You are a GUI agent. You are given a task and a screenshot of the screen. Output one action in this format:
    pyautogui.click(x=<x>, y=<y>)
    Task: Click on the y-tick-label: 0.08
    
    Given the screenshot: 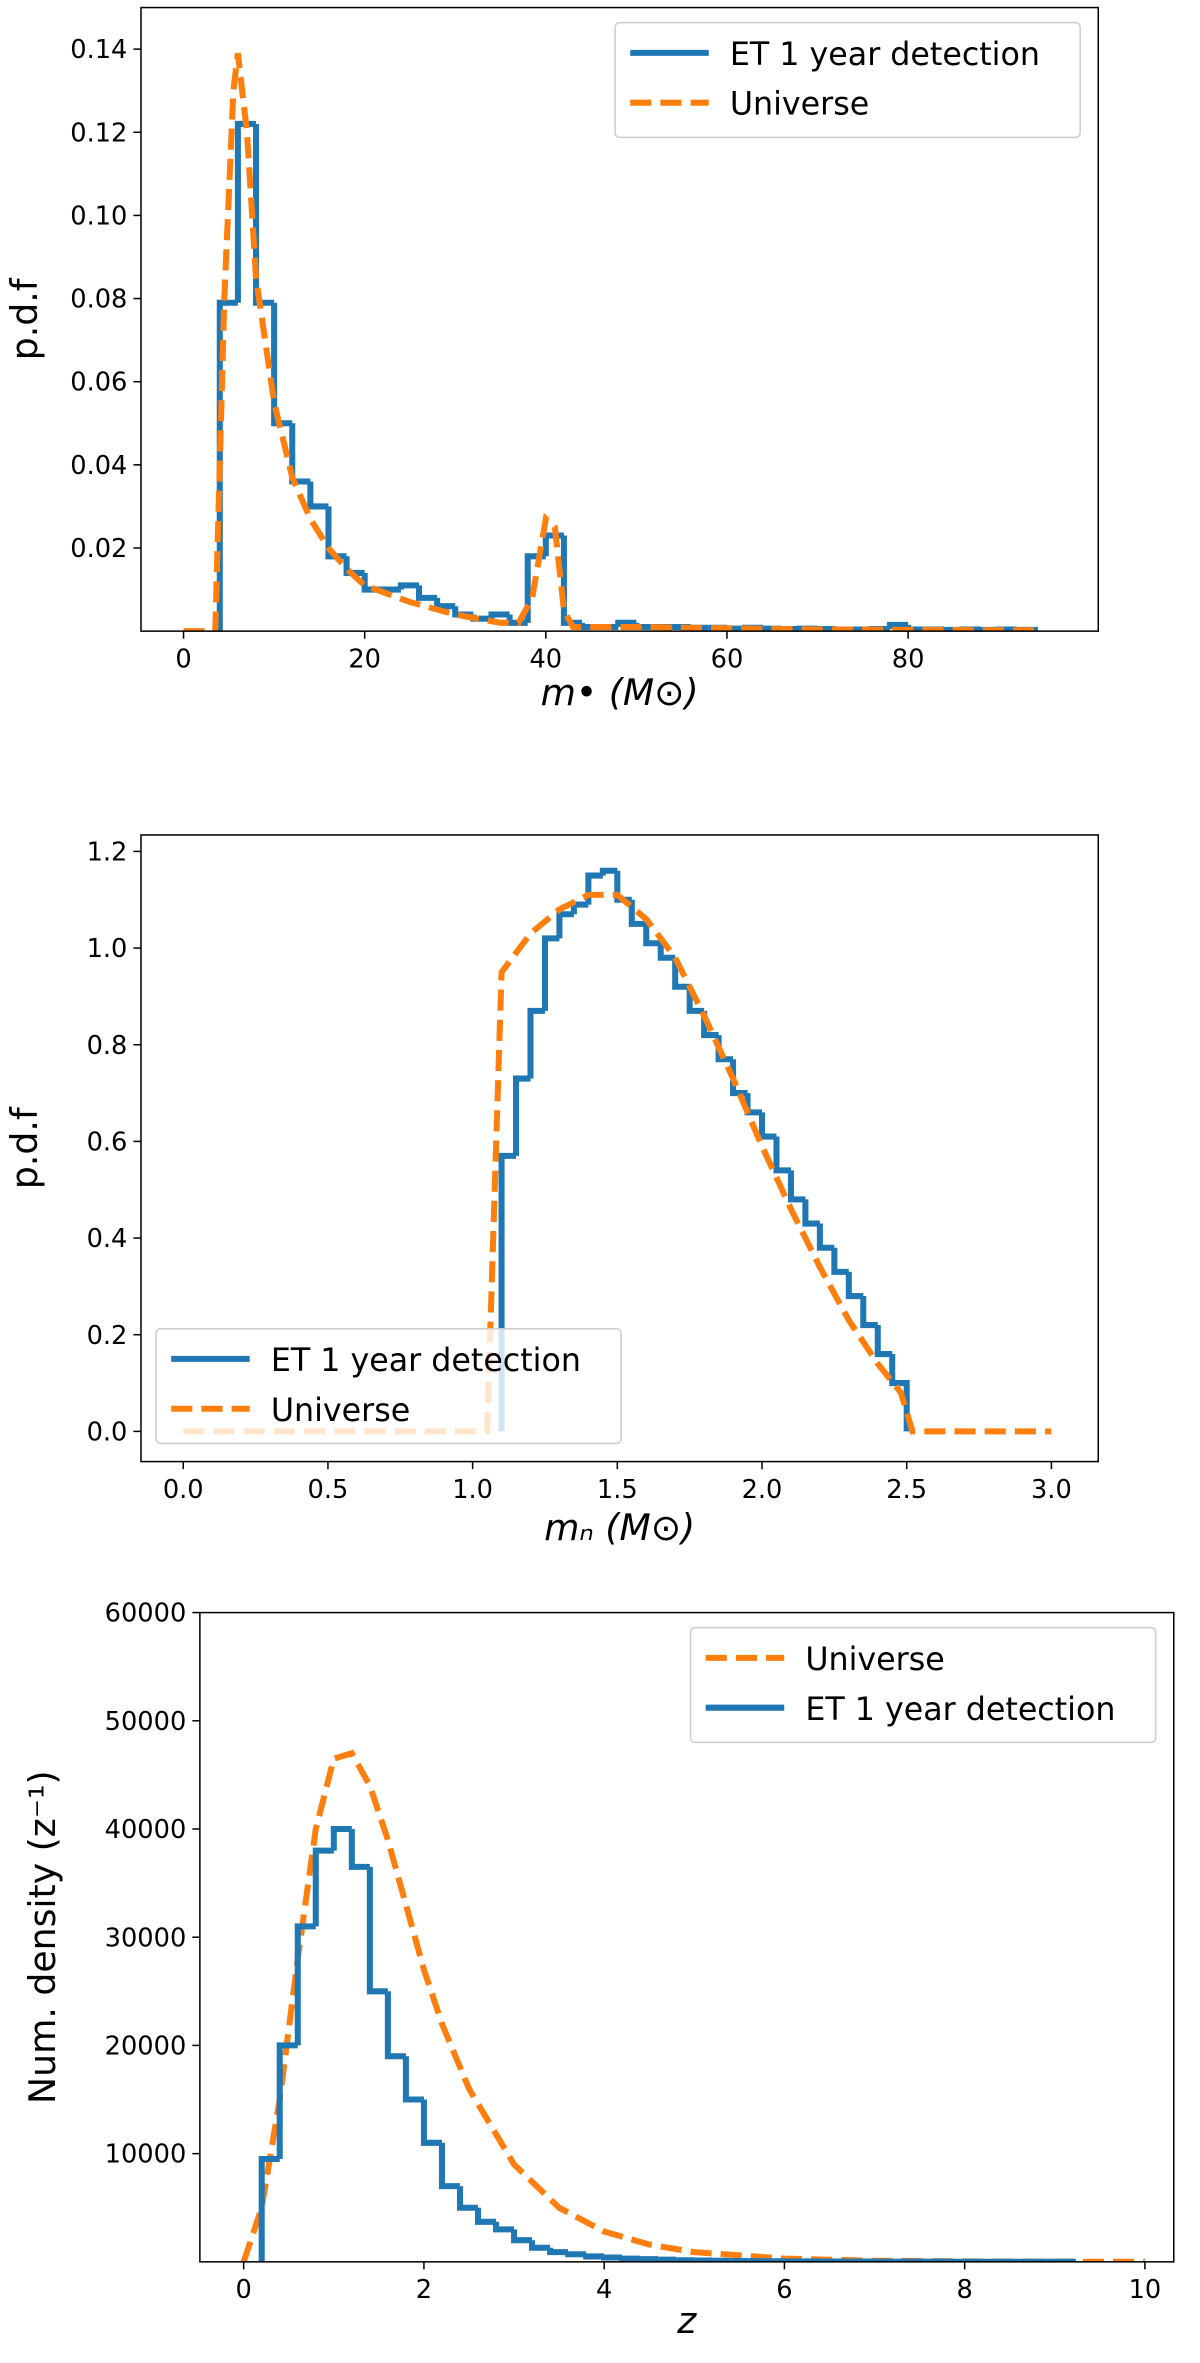 What is the action you would take?
    pyautogui.click(x=98, y=300)
    